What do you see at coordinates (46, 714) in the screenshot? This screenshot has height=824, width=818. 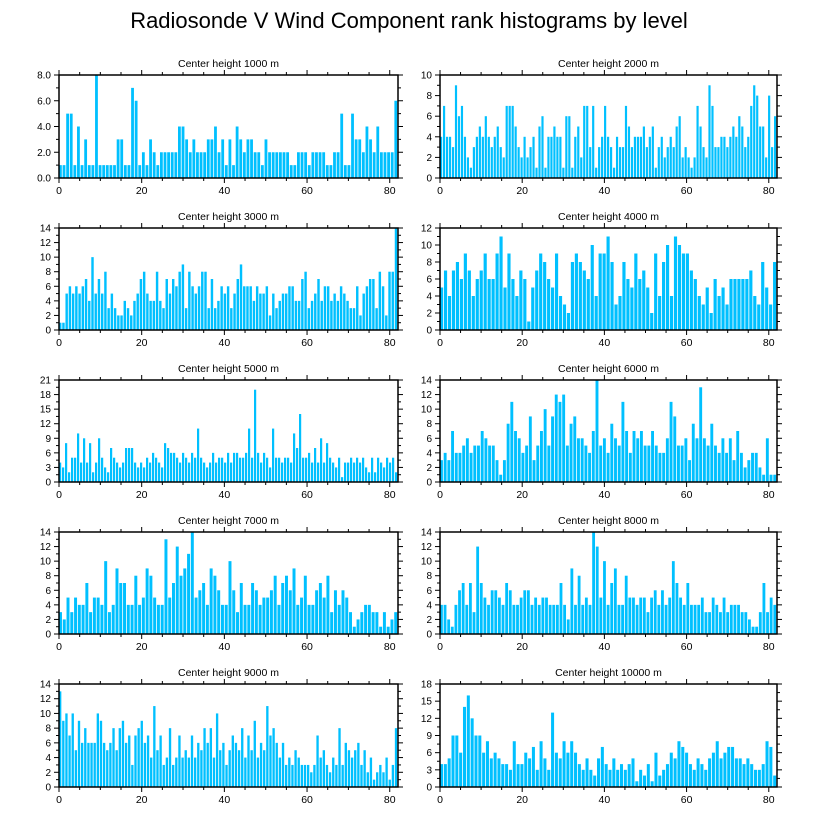 I see `y-tick-label: 10` at bounding box center [46, 714].